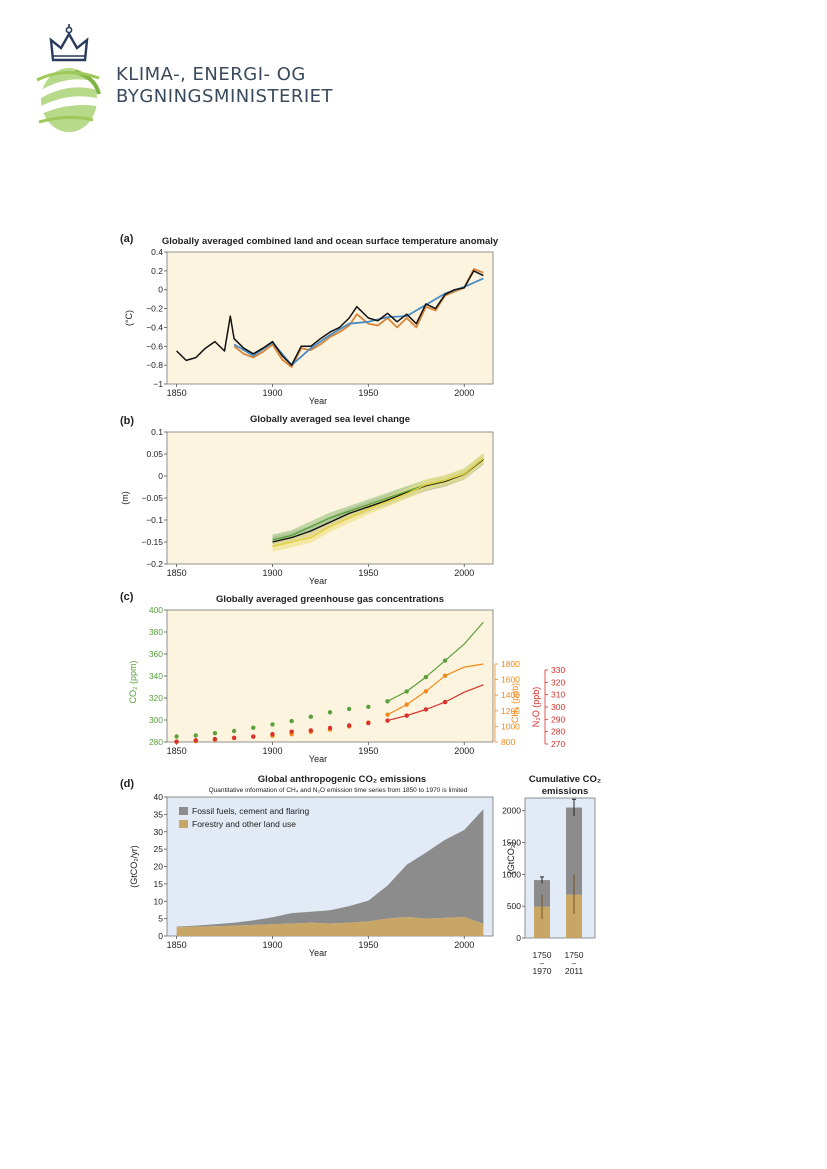 This screenshot has width=827, height=1169. What do you see at coordinates (160, 290) in the screenshot?
I see `y-tick-label: 0` at bounding box center [160, 290].